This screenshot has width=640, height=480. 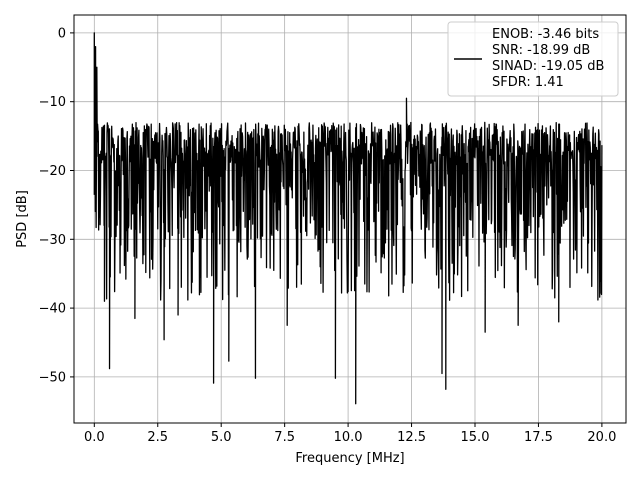 What do you see at coordinates (548, 66) in the screenshot?
I see `legend-entry-sinad: SINAD: -19.05 dB` at bounding box center [548, 66].